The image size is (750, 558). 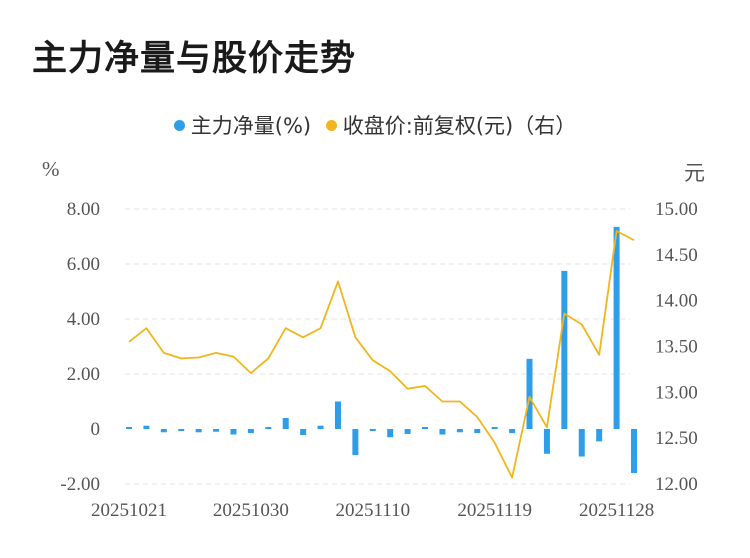 What do you see at coordinates (676, 438) in the screenshot?
I see `y-right-tick-label: 12.50` at bounding box center [676, 438].